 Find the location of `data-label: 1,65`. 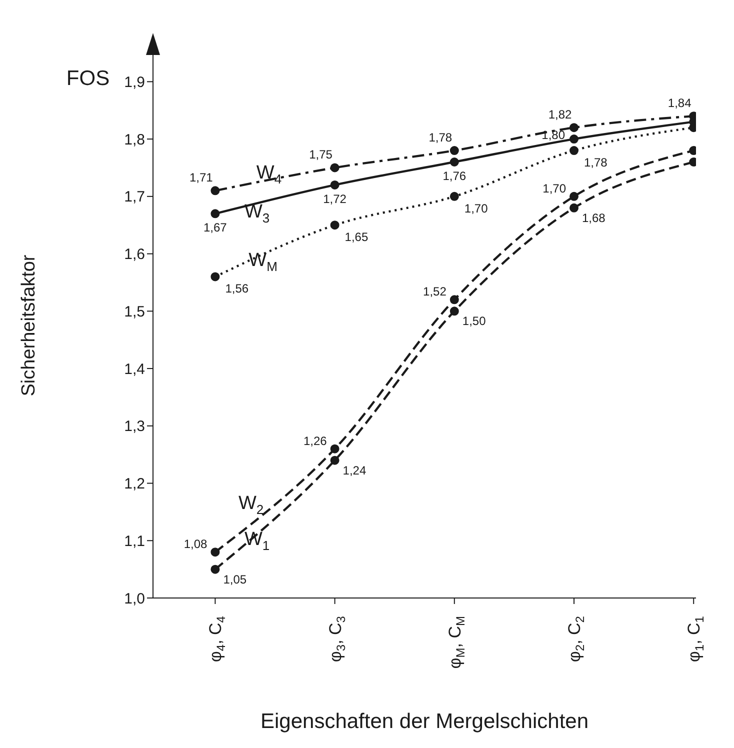

data-label: 1,65 is located at coordinates (356, 237).